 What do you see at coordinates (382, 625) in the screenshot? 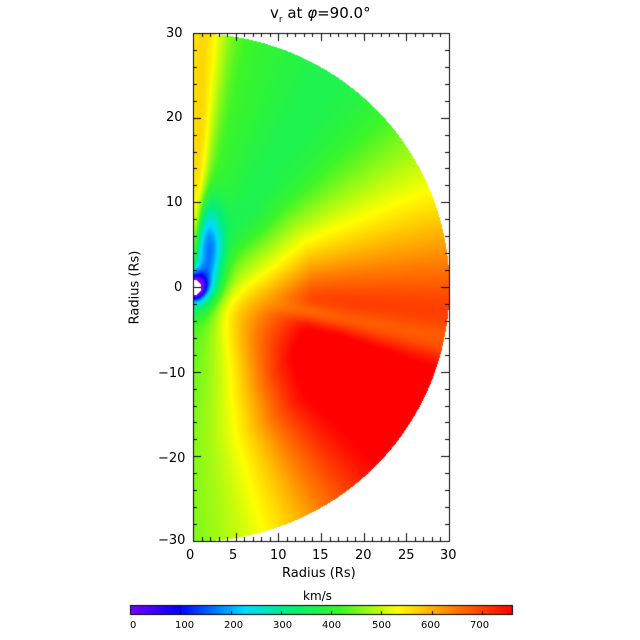
I see `colorbar-tick-500: 500` at bounding box center [382, 625].